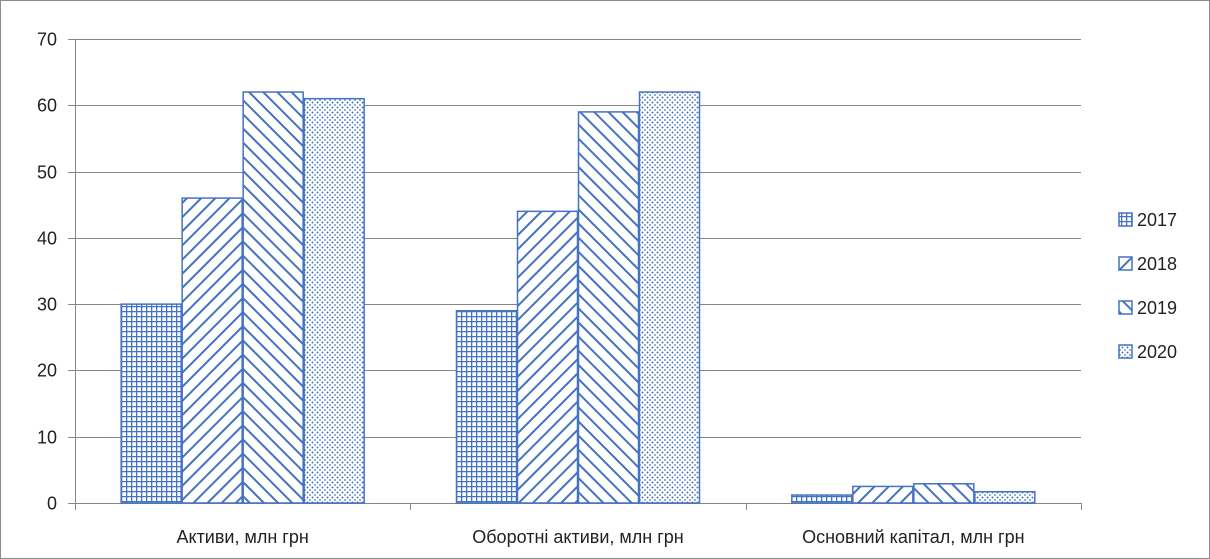  I want to click on y-tick-label: 70, so click(47, 40).